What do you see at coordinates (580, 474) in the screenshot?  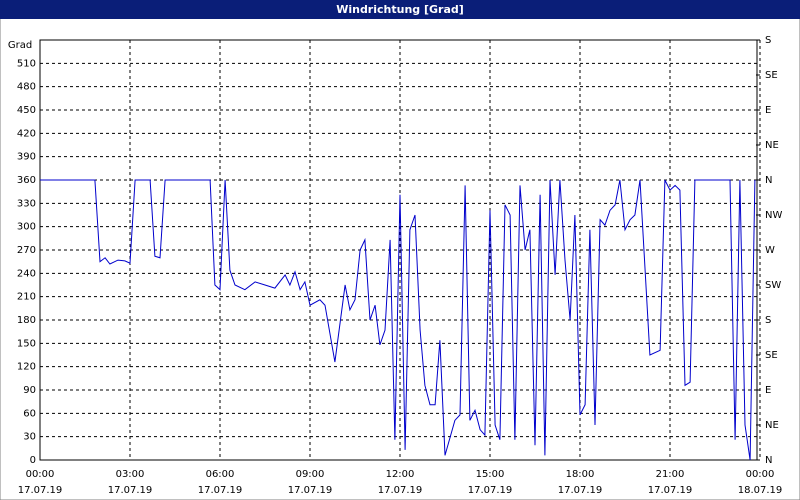 I see `x-tick-label: 18:00` at bounding box center [580, 474].